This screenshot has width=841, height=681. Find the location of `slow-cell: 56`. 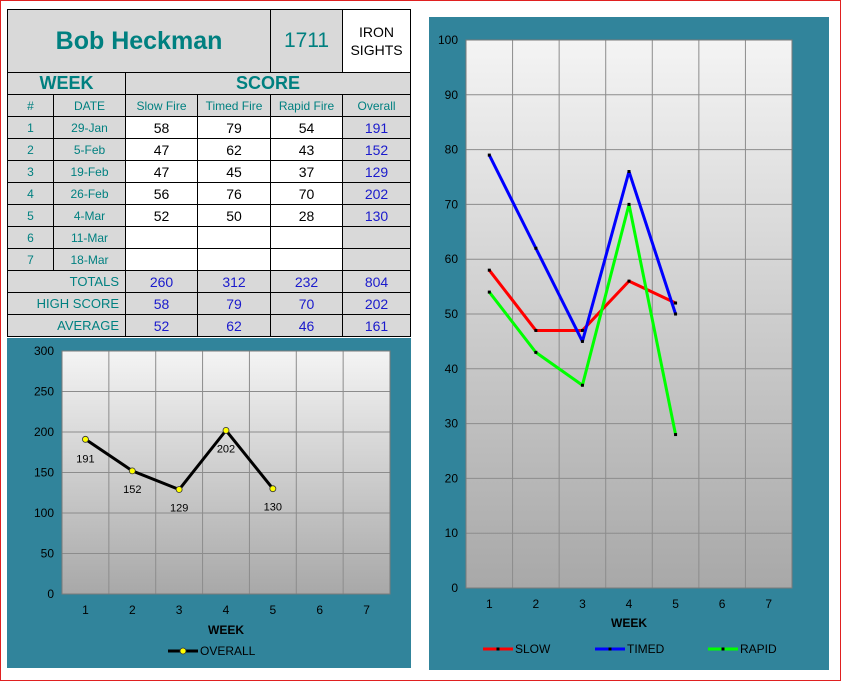

slow-cell: 56 is located at coordinates (161, 193).